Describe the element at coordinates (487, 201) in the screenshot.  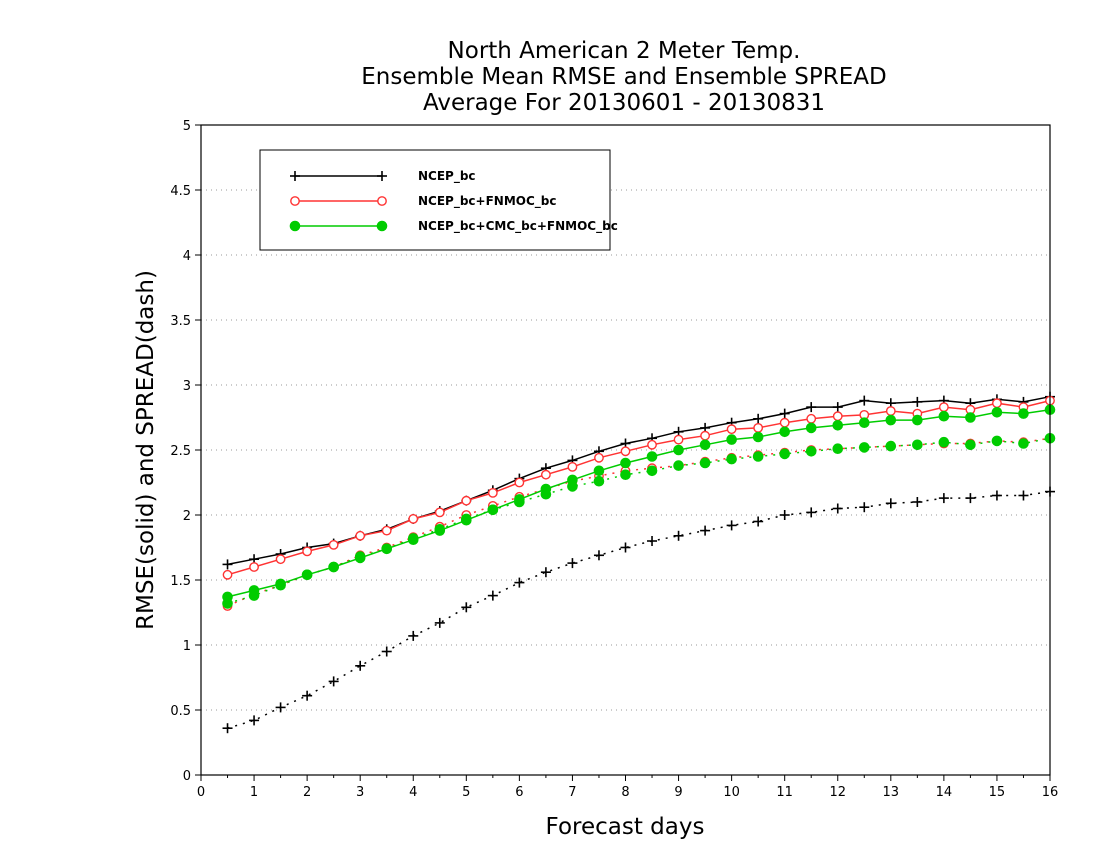
I see `legend-label: NCEP_bc+FNMOC_bc` at that location.